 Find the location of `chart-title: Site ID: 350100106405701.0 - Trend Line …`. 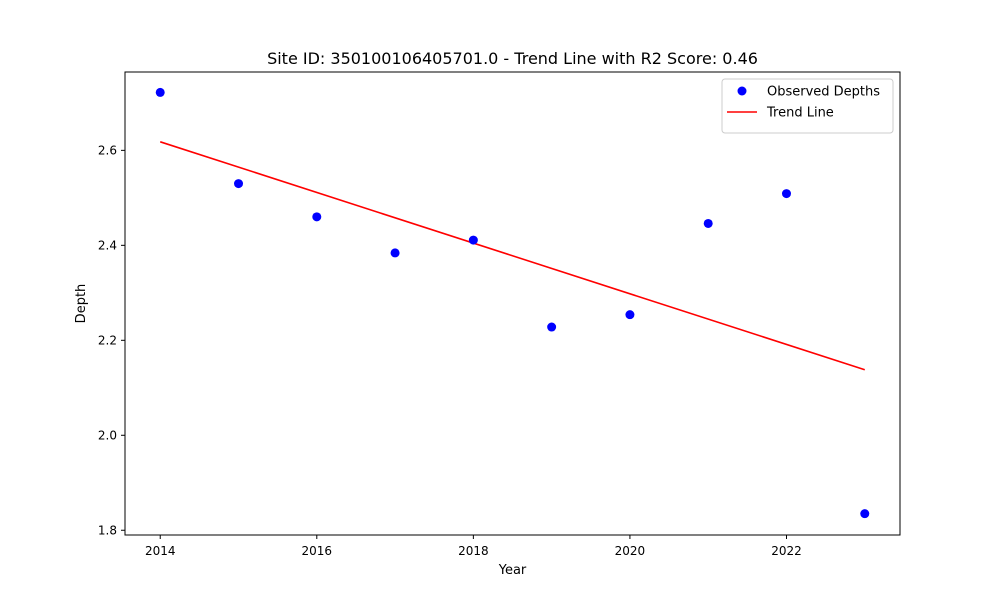

chart-title: Site ID: 350100106405701.0 - Trend Line … is located at coordinates (512, 58).